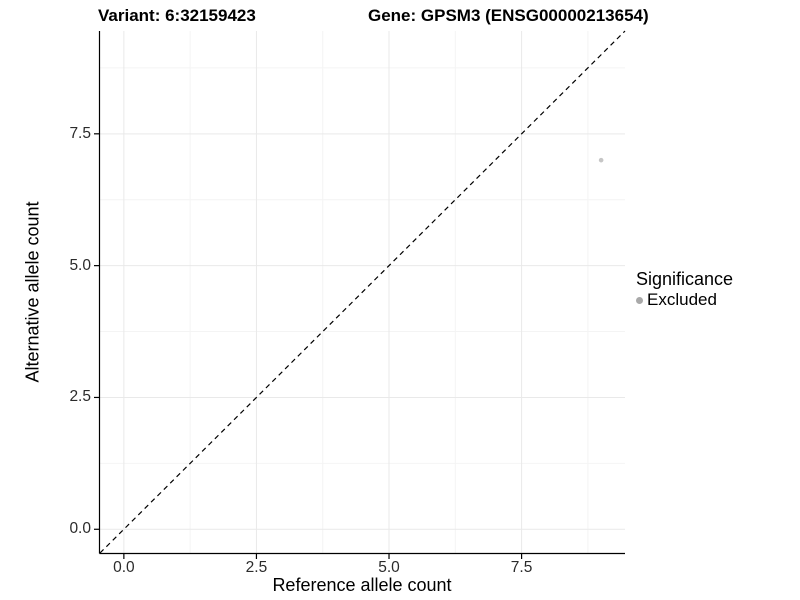 The image size is (800, 600). I want to click on y-tick-label: 7.5, so click(80, 133).